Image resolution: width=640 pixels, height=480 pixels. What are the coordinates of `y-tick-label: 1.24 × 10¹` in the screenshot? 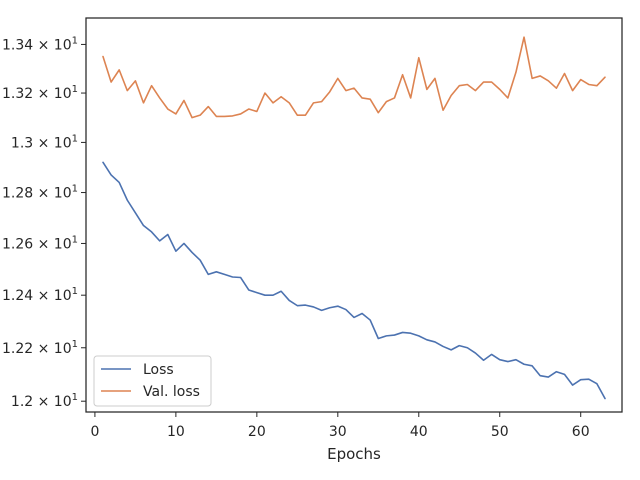 It's located at (40, 295).